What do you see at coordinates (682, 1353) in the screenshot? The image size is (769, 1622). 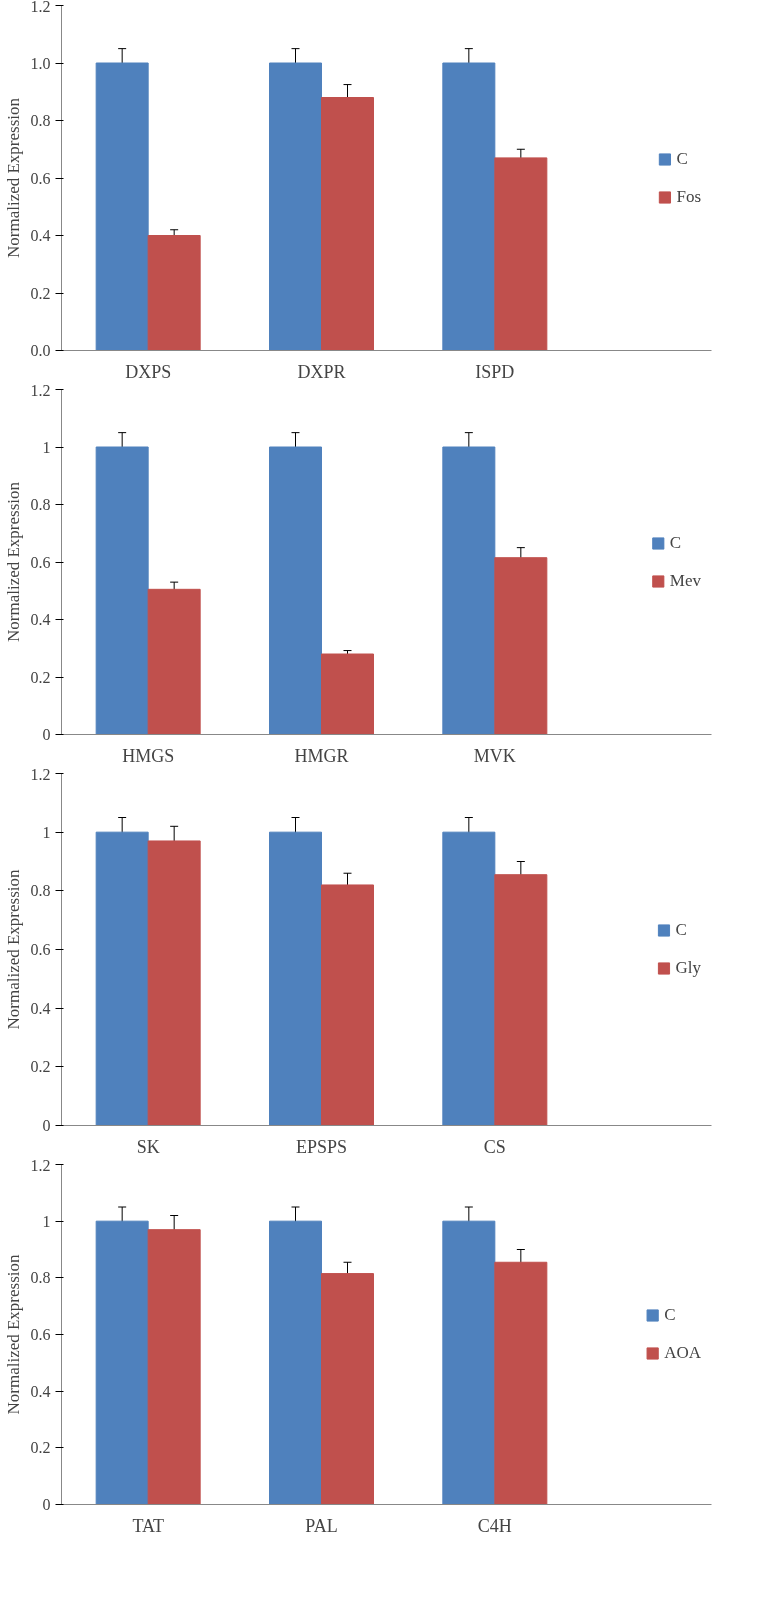 I see `legend-label: AOA` at bounding box center [682, 1353].